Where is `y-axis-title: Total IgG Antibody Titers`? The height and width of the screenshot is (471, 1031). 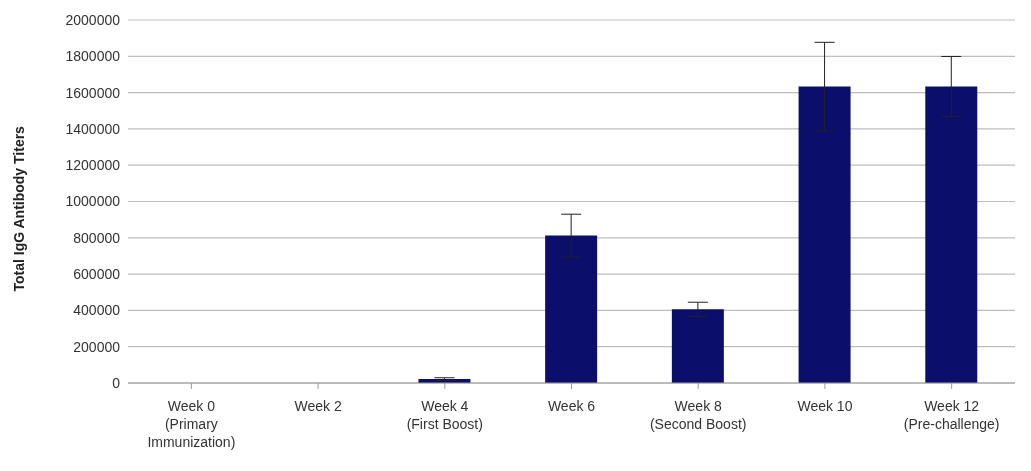
y-axis-title: Total IgG Antibody Titers is located at coordinates (18, 208).